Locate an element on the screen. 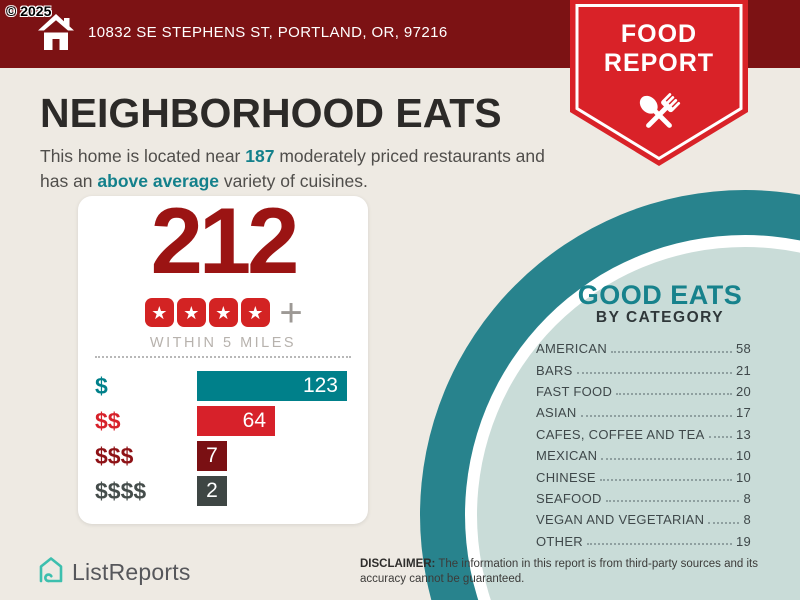 The image size is (800, 600). pennant-shape is located at coordinates (659, 83).